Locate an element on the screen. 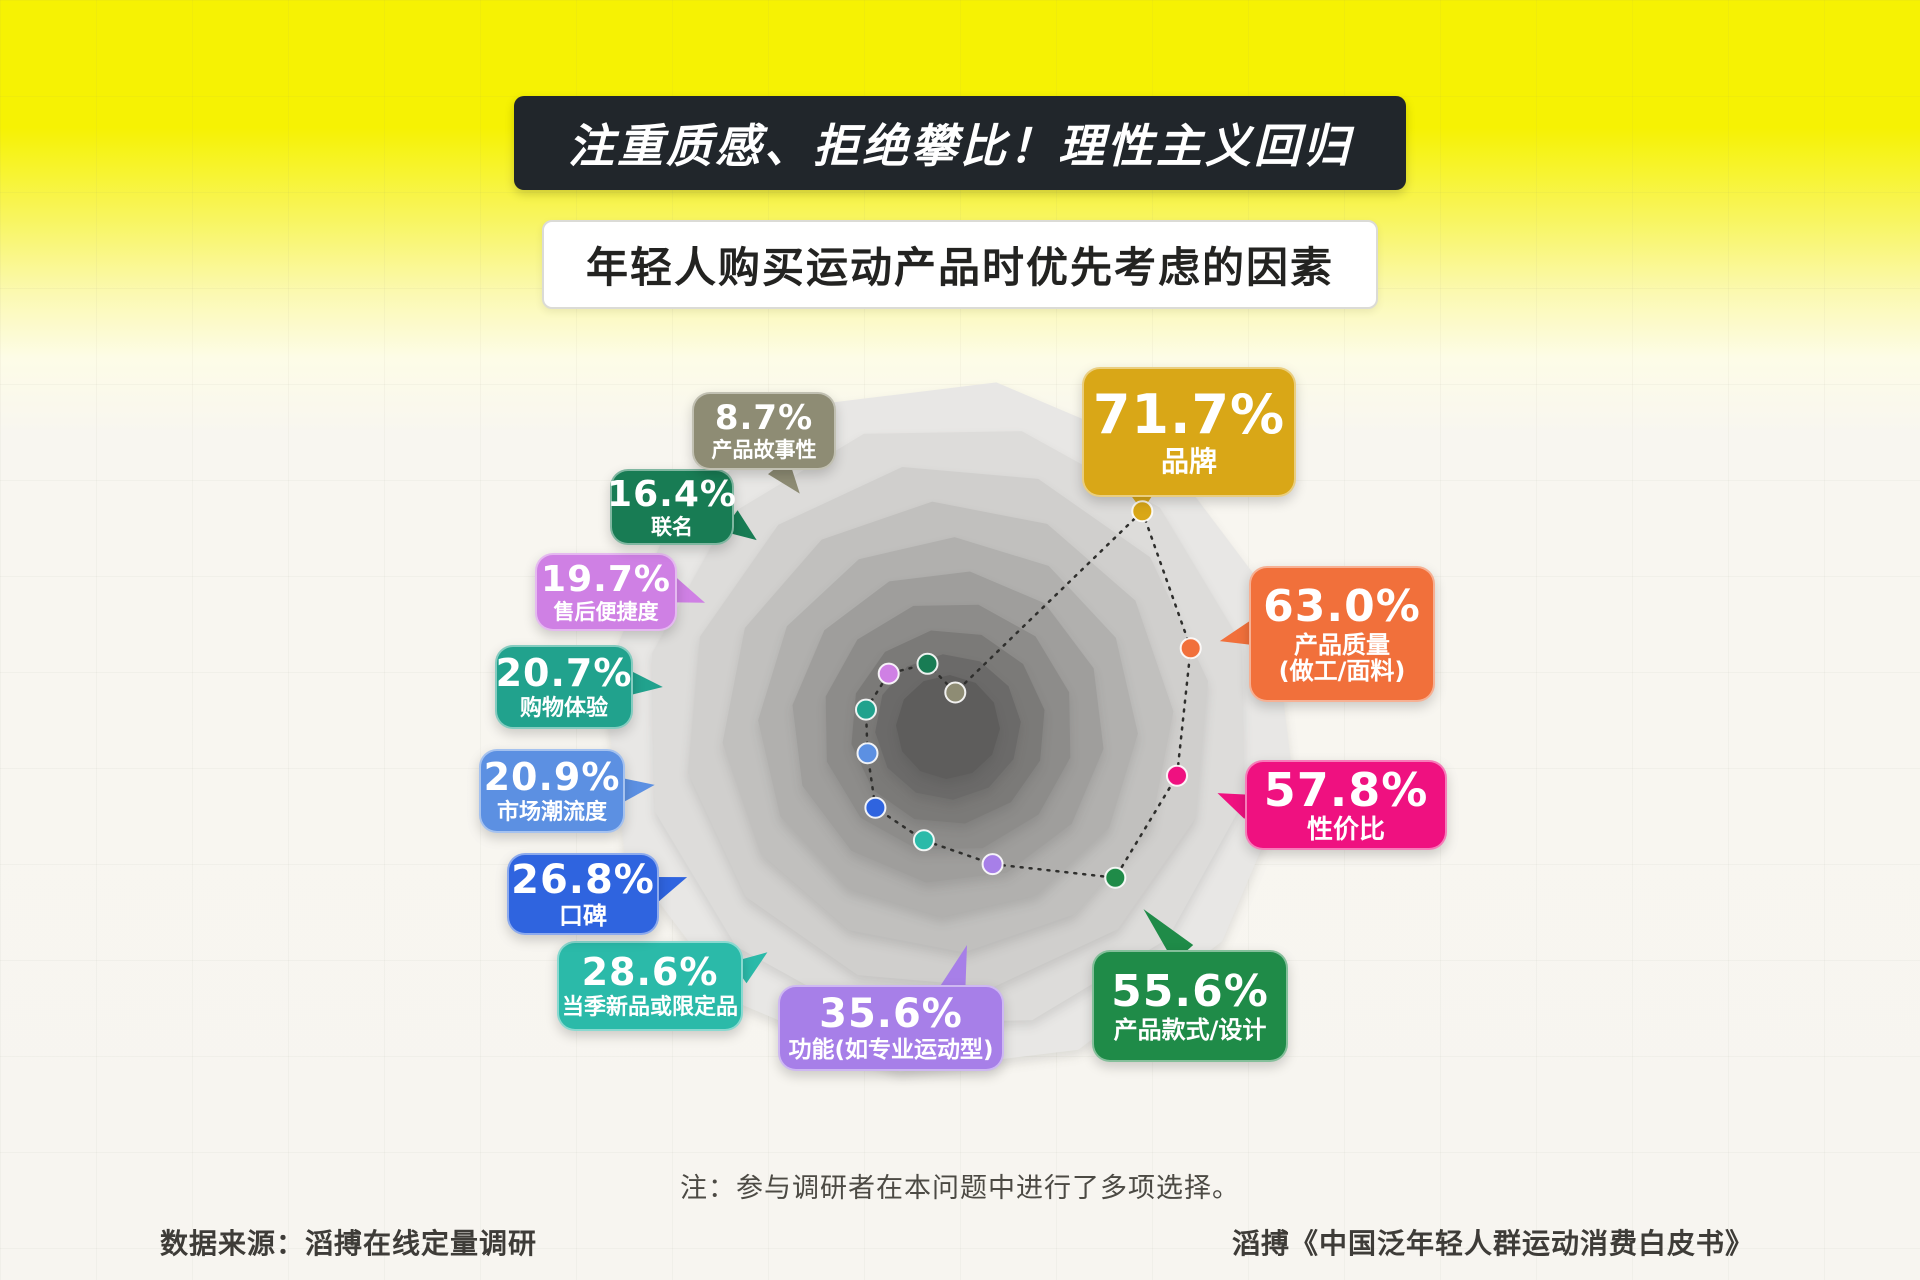  data-dot-seasonal-new is located at coordinates (923, 840).